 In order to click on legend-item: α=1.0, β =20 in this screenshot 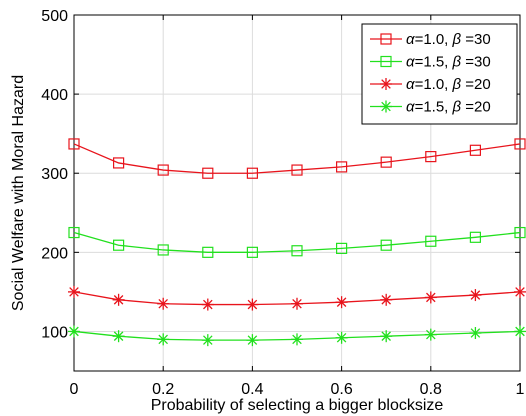, I will do `click(430, 84)`.